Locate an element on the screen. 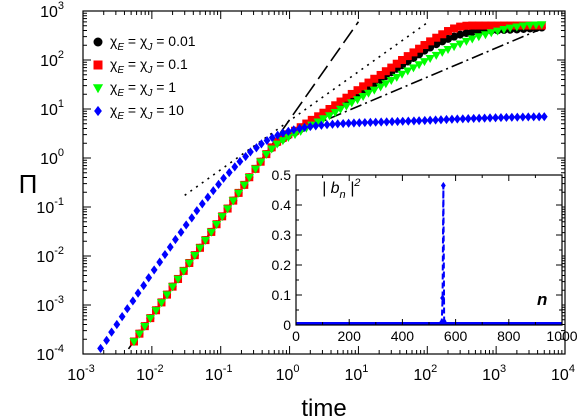 The image size is (581, 420). legend-label-series-1: χE = χJ = 0.01 is located at coordinates (153, 43).